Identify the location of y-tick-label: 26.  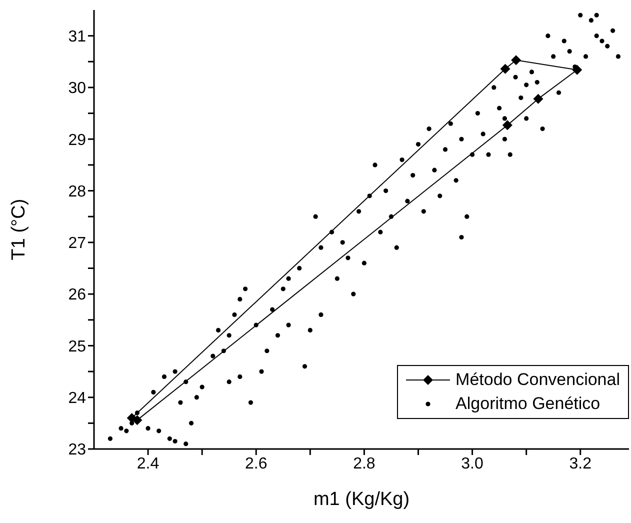
(77, 295).